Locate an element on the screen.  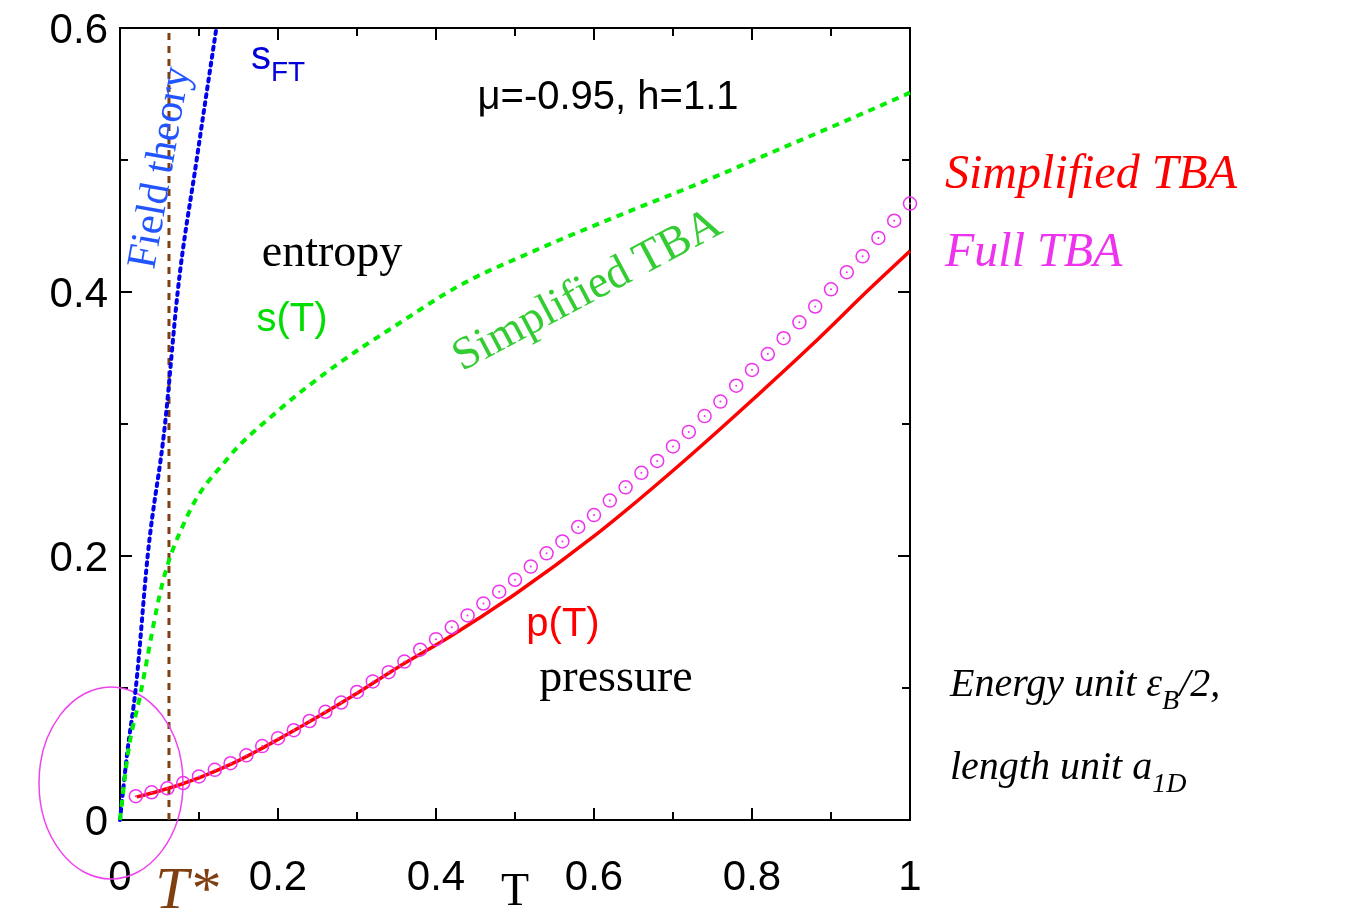
line-series is located at coordinates (168, 424).